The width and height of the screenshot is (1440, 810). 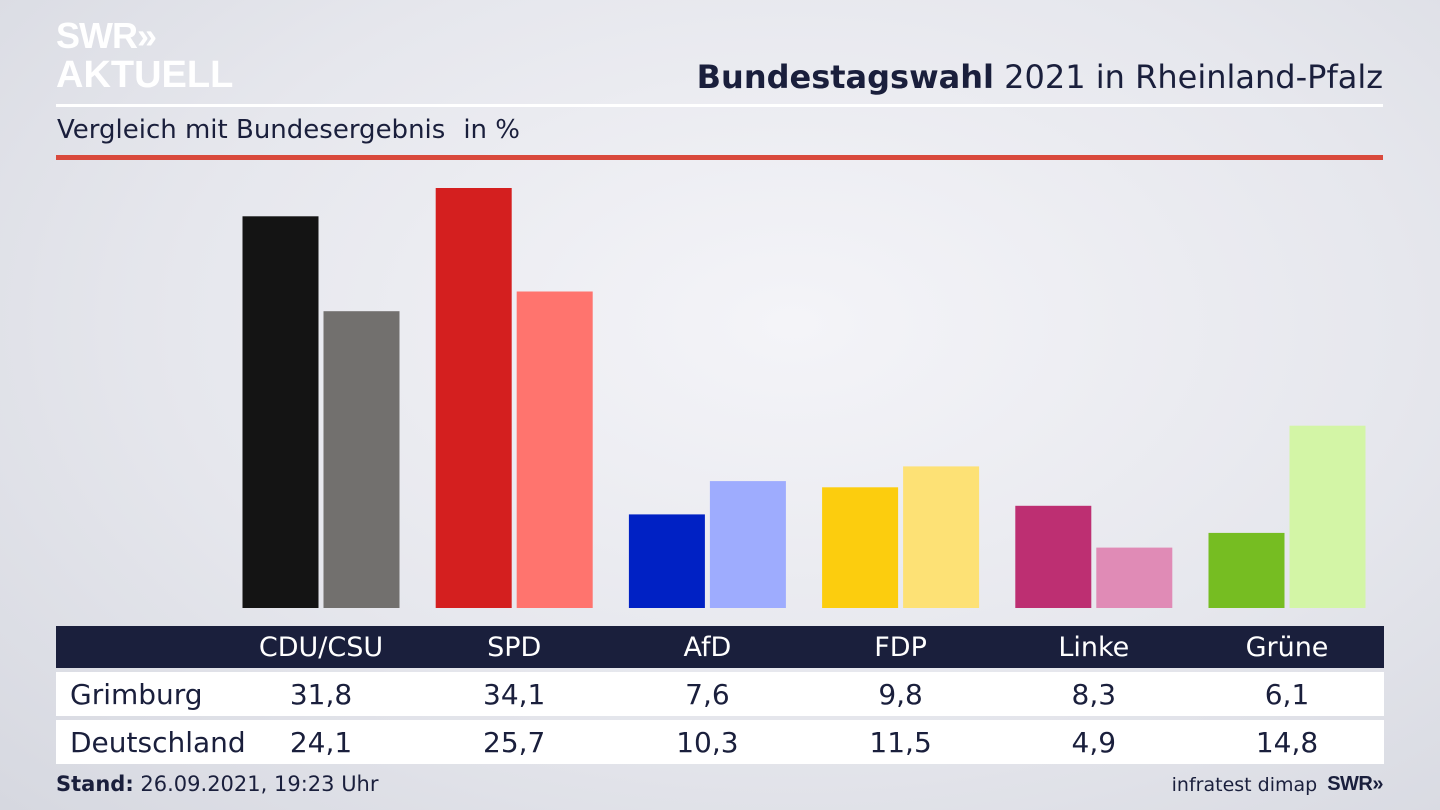 I want to click on table-cell: 31,8, so click(x=321, y=694).